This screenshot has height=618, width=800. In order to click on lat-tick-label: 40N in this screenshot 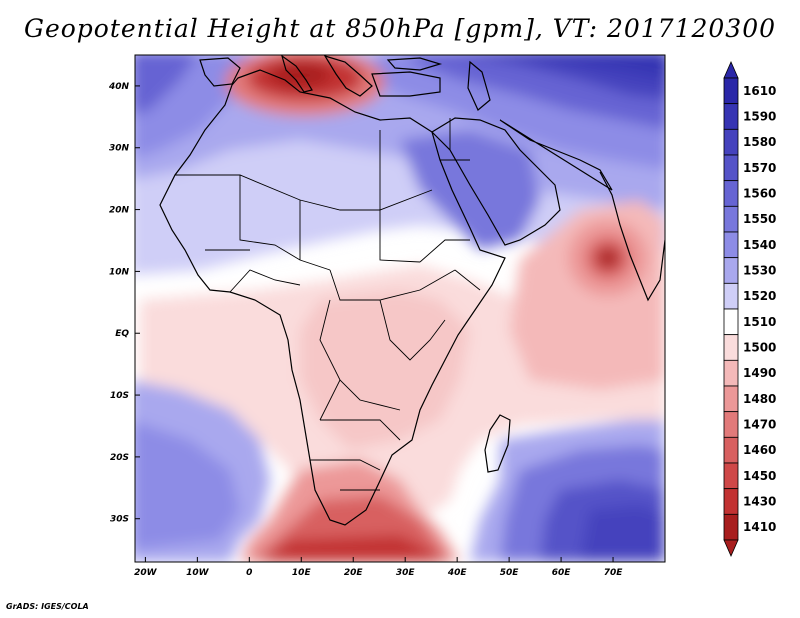, I will do `click(119, 87)`.